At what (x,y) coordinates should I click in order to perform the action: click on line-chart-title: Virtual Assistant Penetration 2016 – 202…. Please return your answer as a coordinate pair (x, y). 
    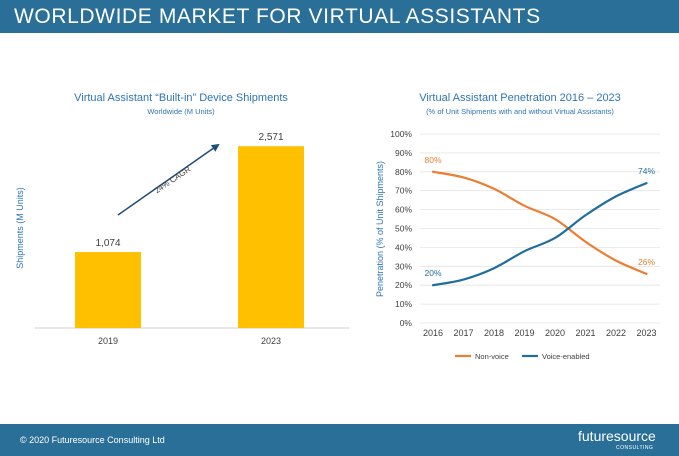
    Looking at the image, I should click on (520, 98).